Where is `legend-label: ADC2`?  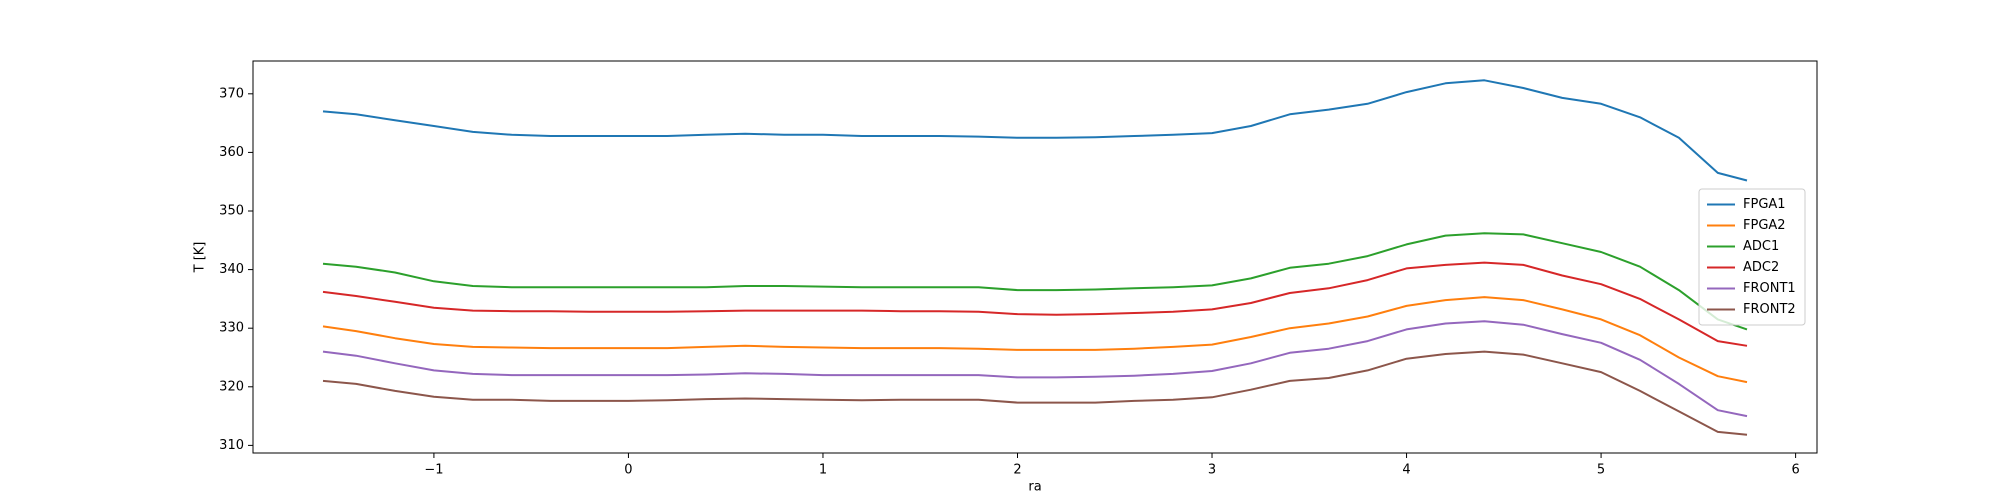
legend-label: ADC2 is located at coordinates (1761, 267).